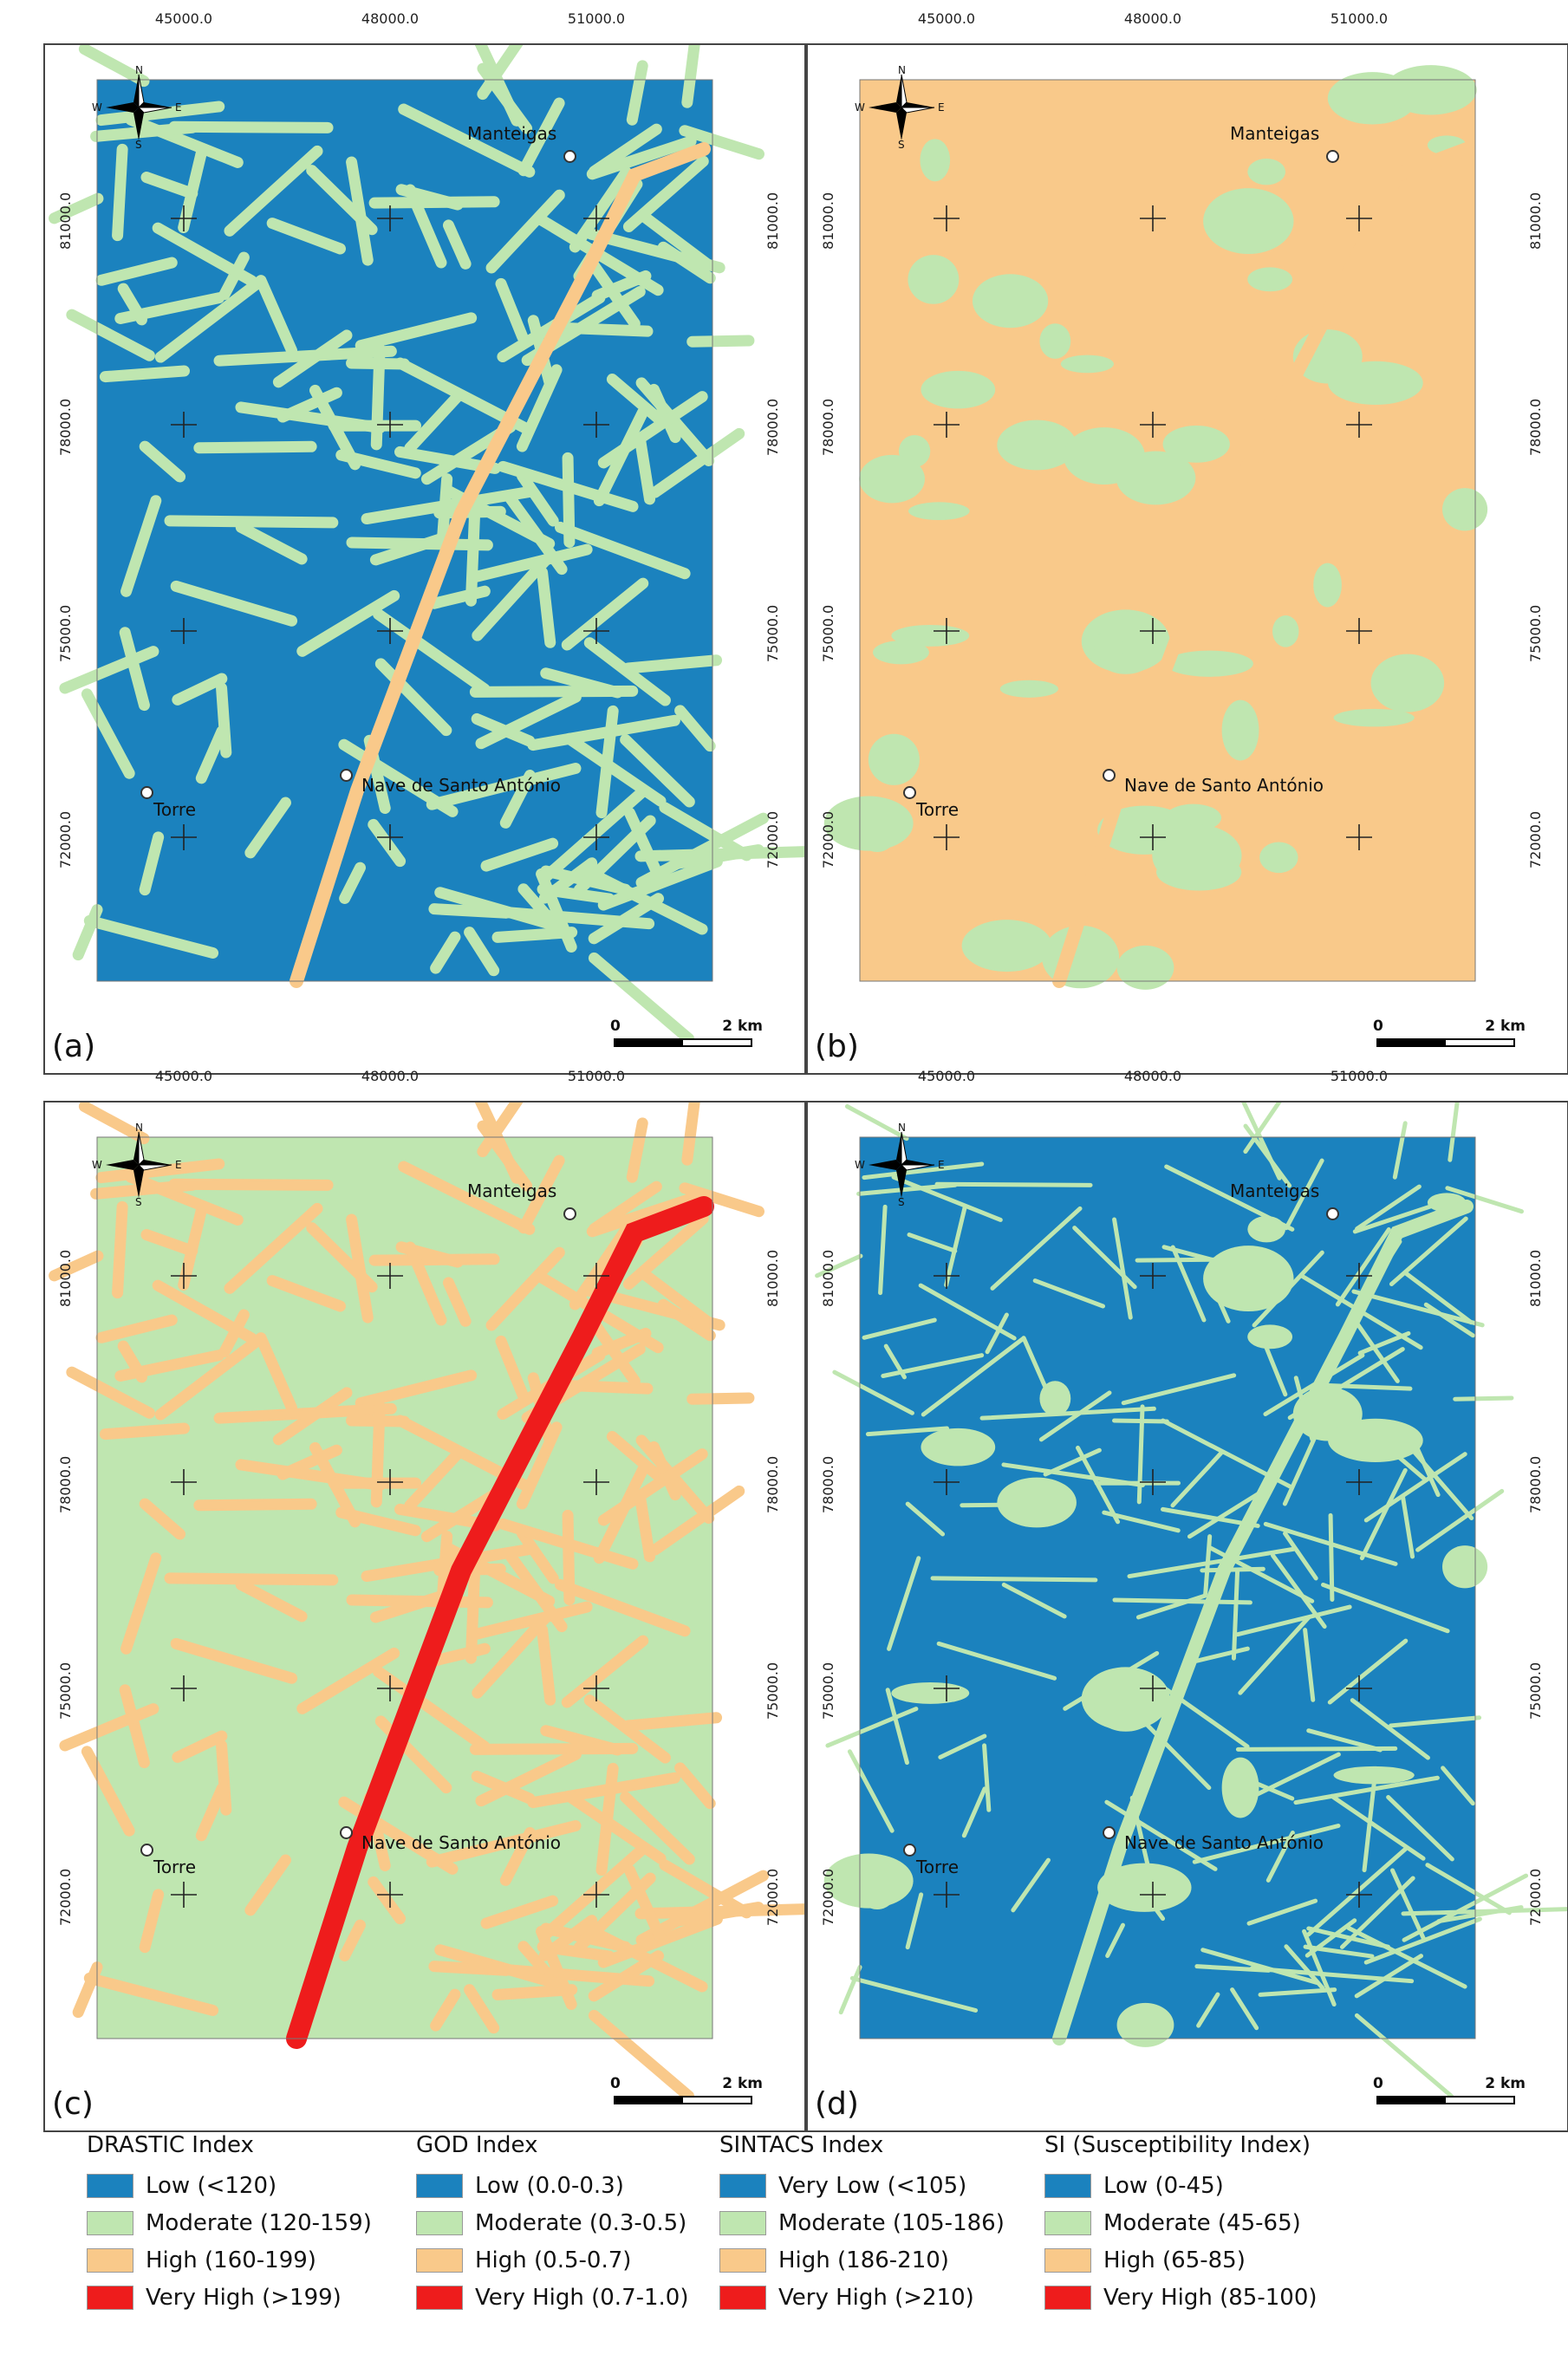 Image resolution: width=1568 pixels, height=2361 pixels. I want to click on legend-item: High (0.5-0.7), so click(598, 2260).